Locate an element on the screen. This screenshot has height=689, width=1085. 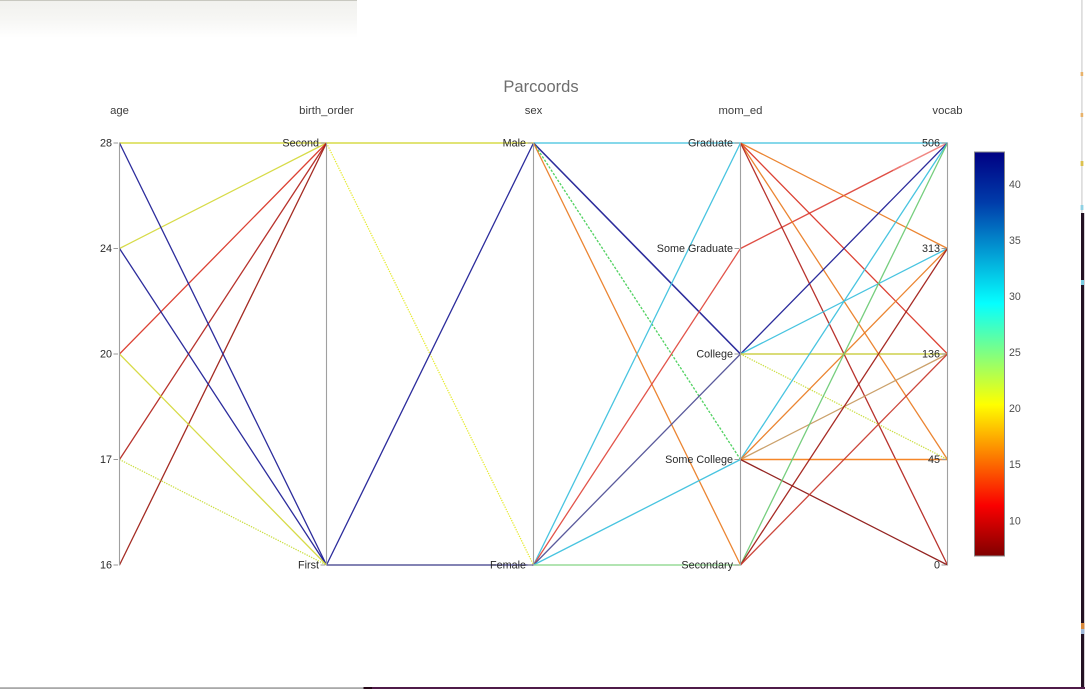
svg-text: Secondary is located at coordinates (707, 566).